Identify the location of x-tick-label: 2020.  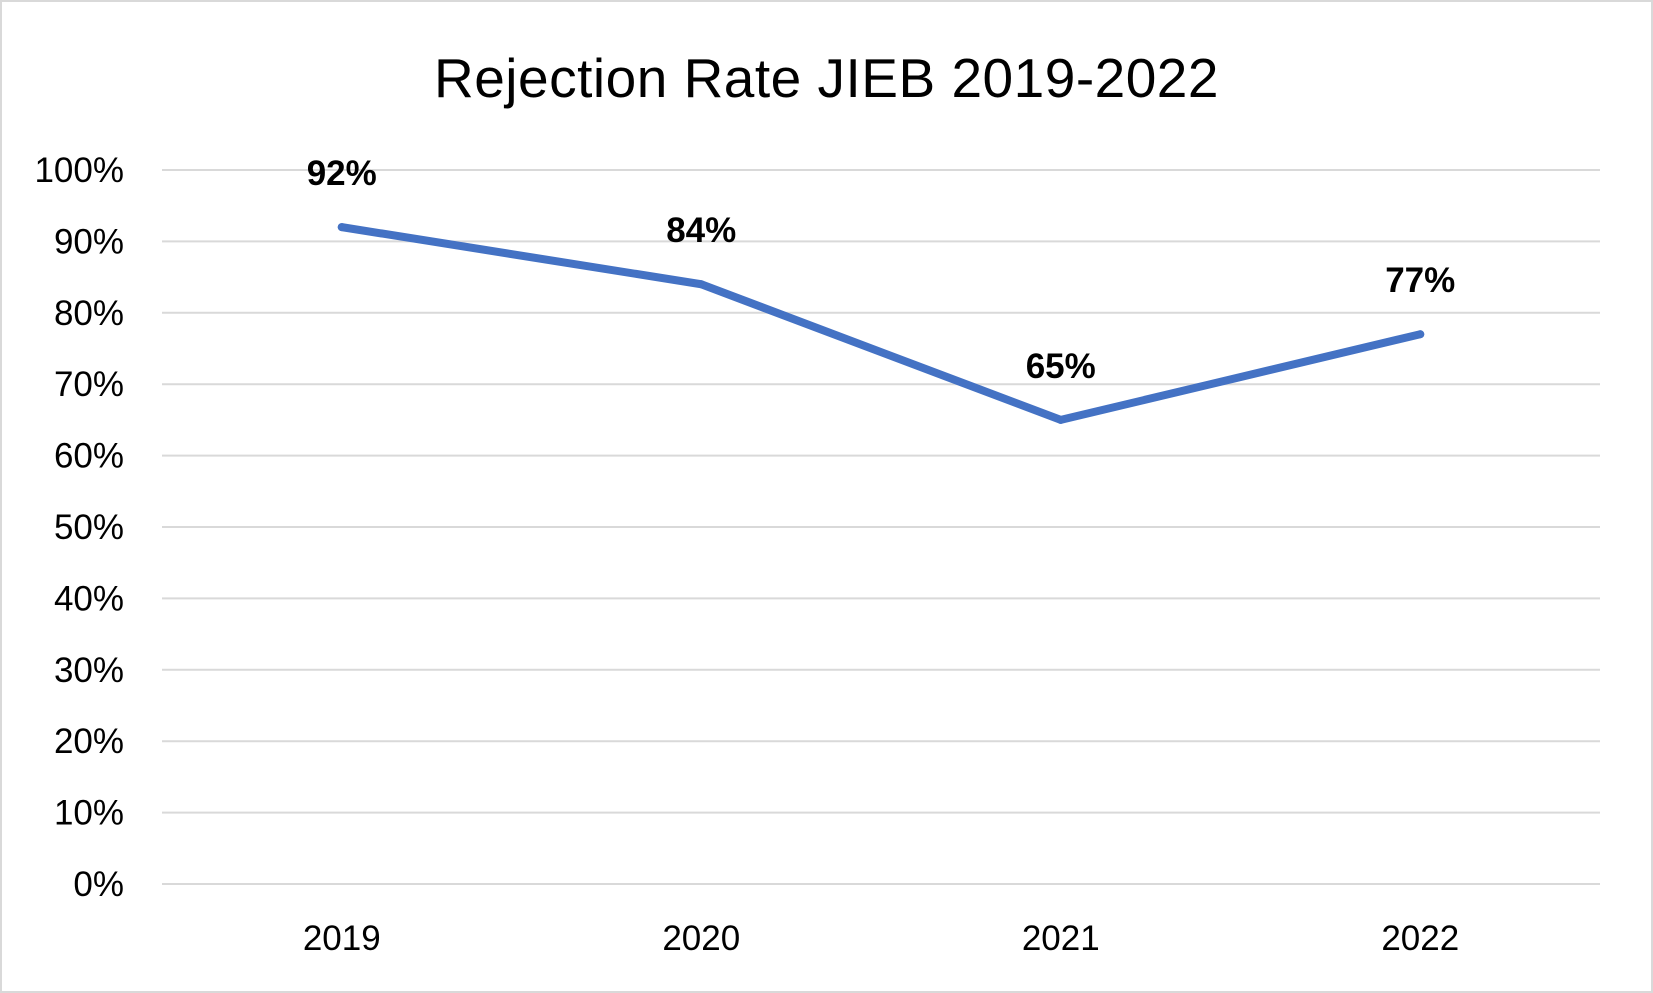
(701, 938).